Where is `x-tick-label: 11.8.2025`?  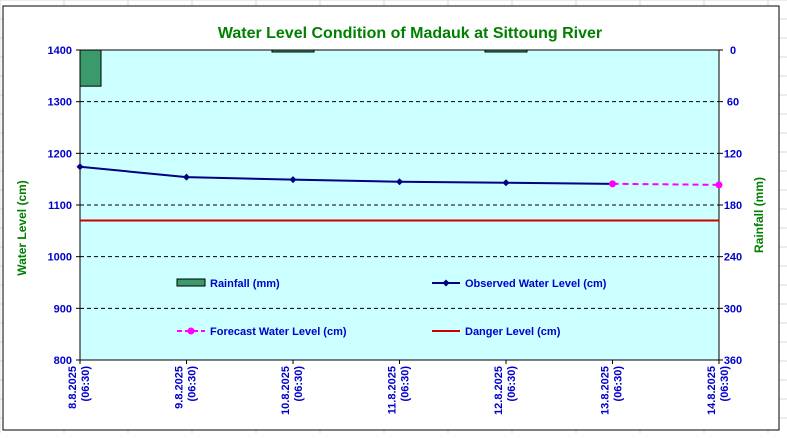
x-tick-label: 11.8.2025 is located at coordinates (393, 390).